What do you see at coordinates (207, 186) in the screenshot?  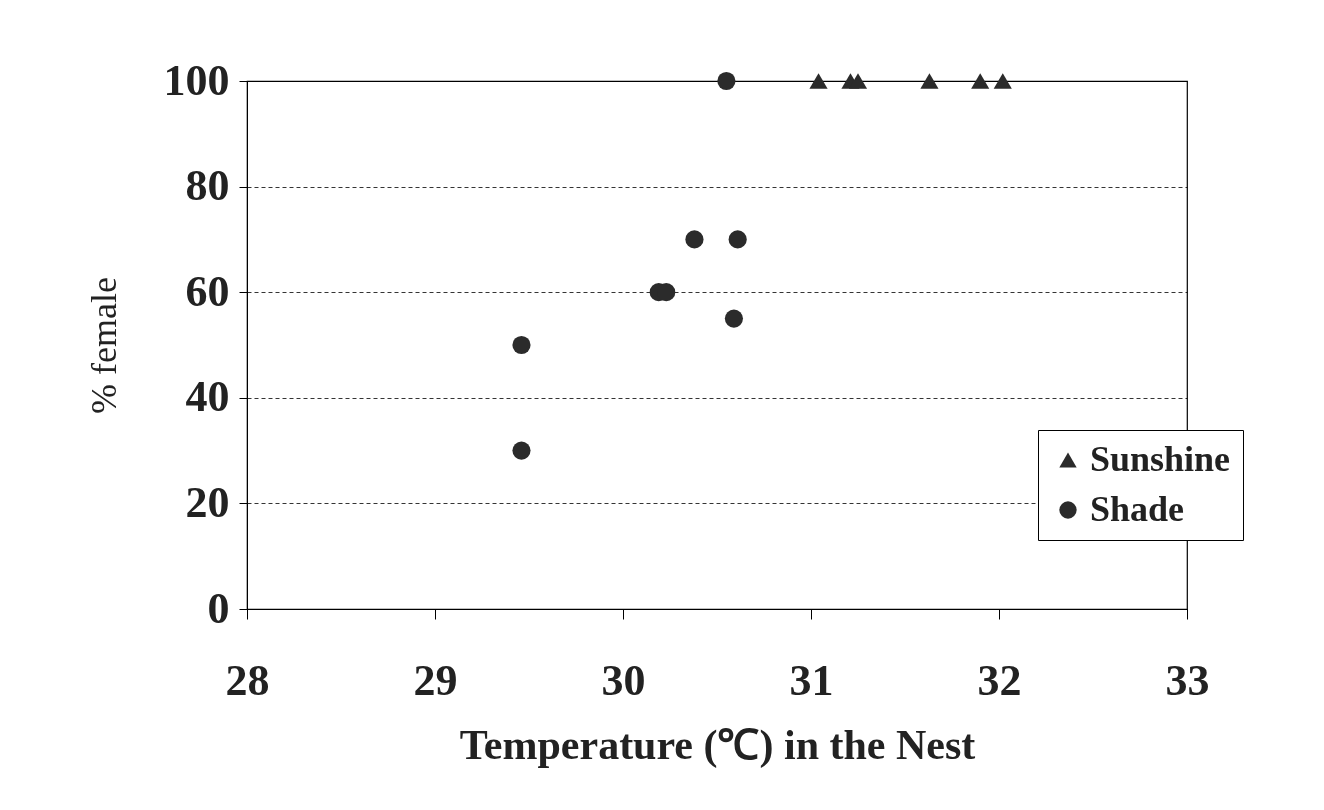 I see `y-tick-label: 80` at bounding box center [207, 186].